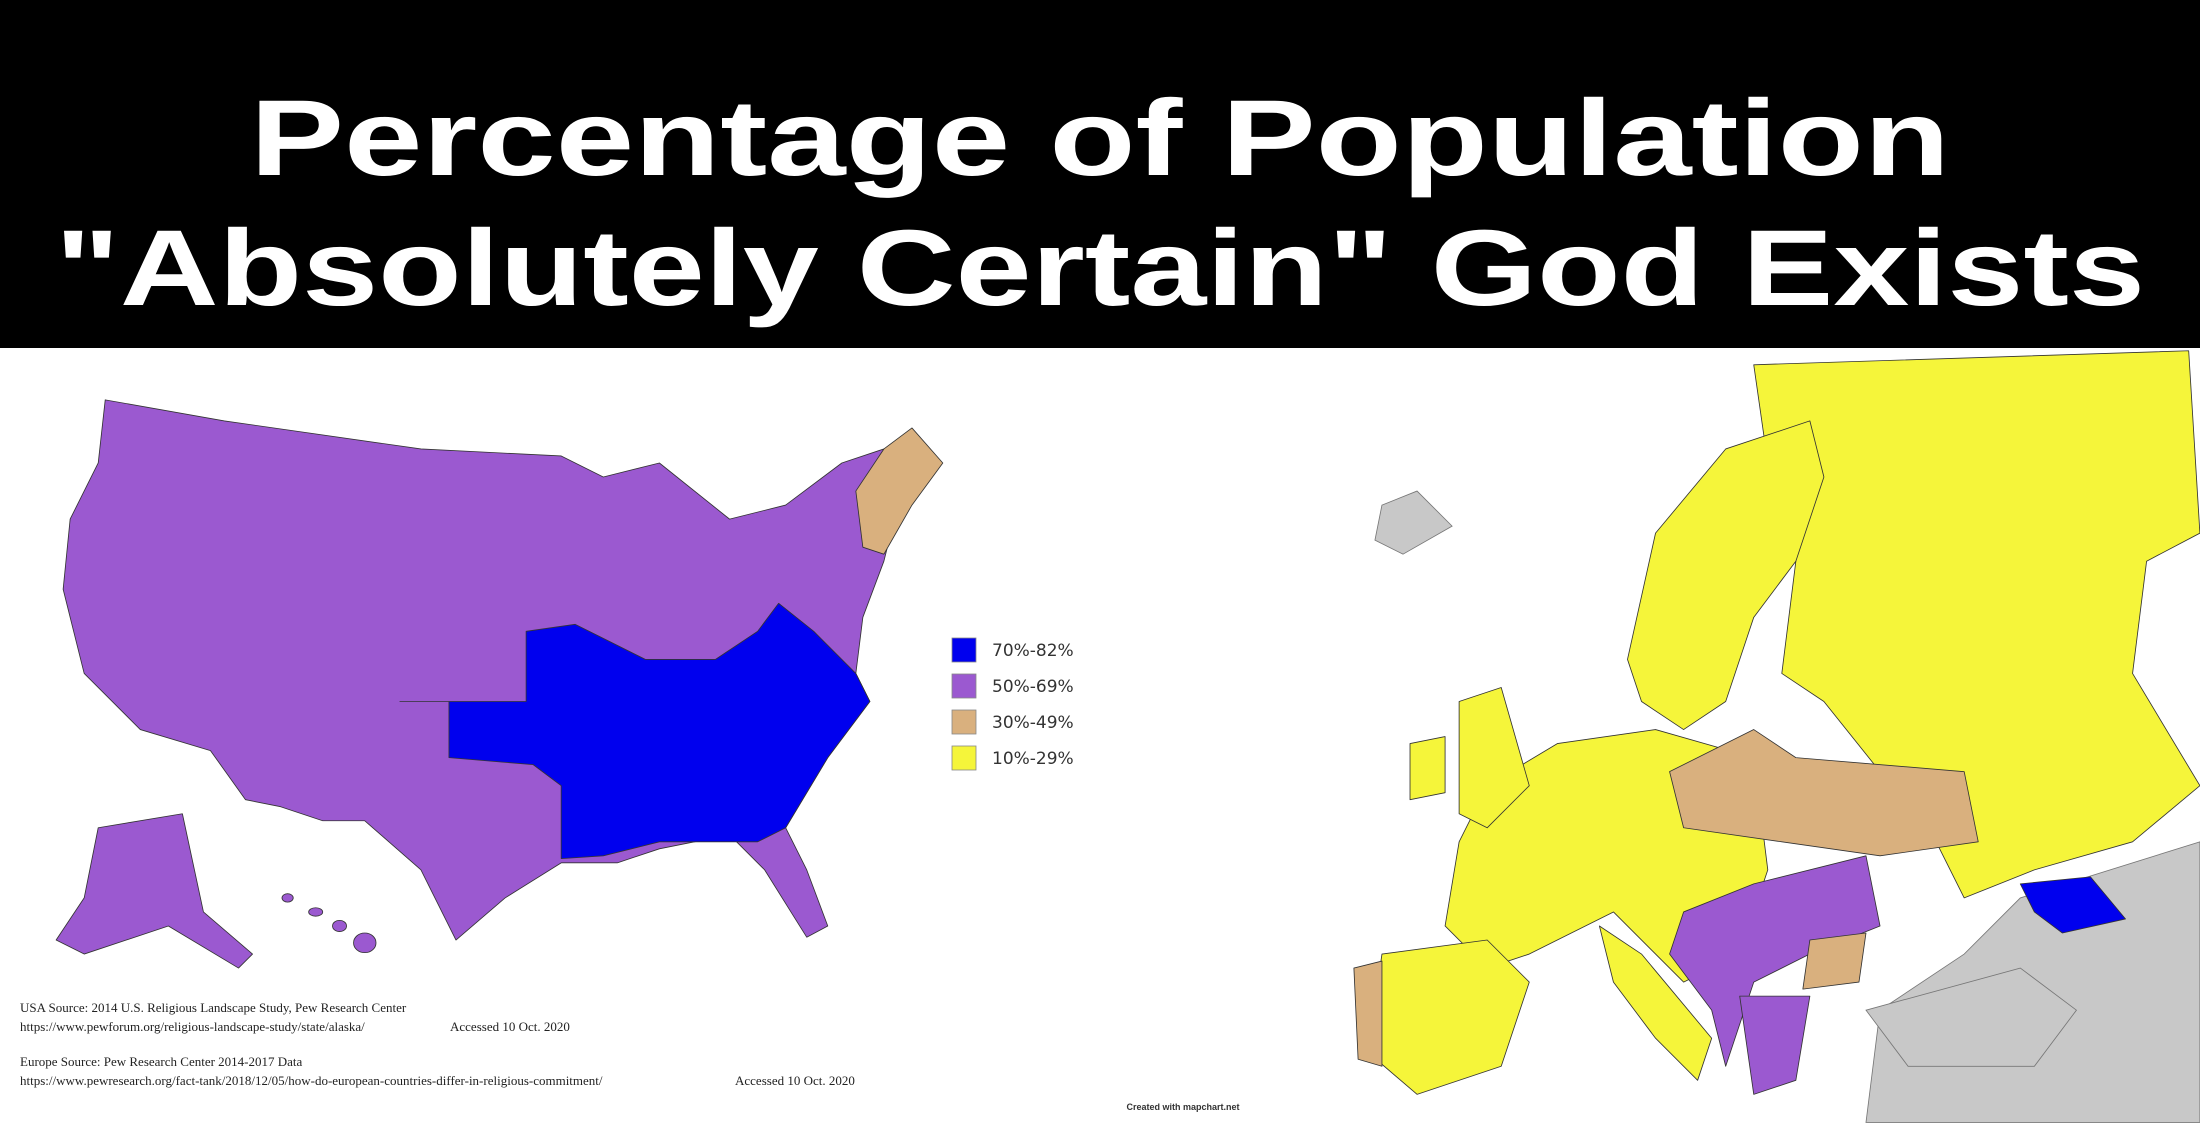 This screenshot has width=2200, height=1126. Describe the element at coordinates (1033, 651) in the screenshot. I see `legend-label: 70%-82%` at that location.